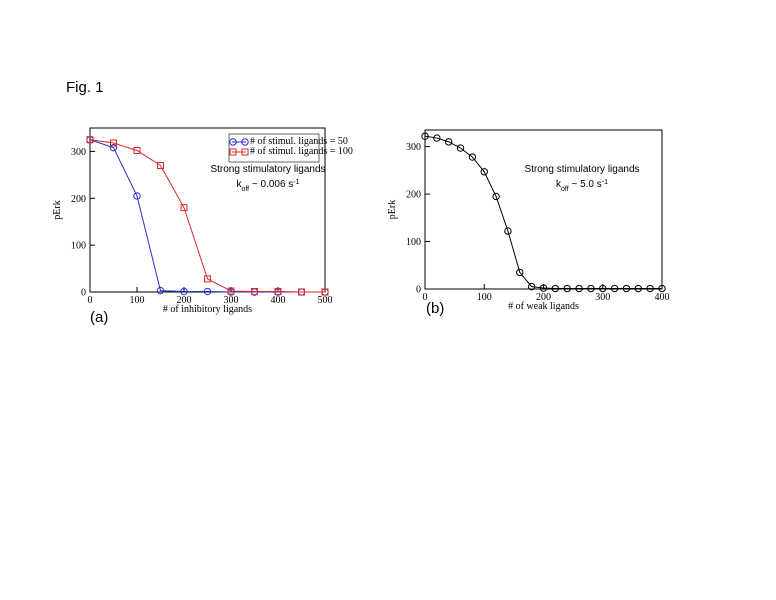 The height and width of the screenshot is (600, 776). What do you see at coordinates (543, 306) in the screenshot?
I see `x-axis-label: # of weak ligands` at bounding box center [543, 306].